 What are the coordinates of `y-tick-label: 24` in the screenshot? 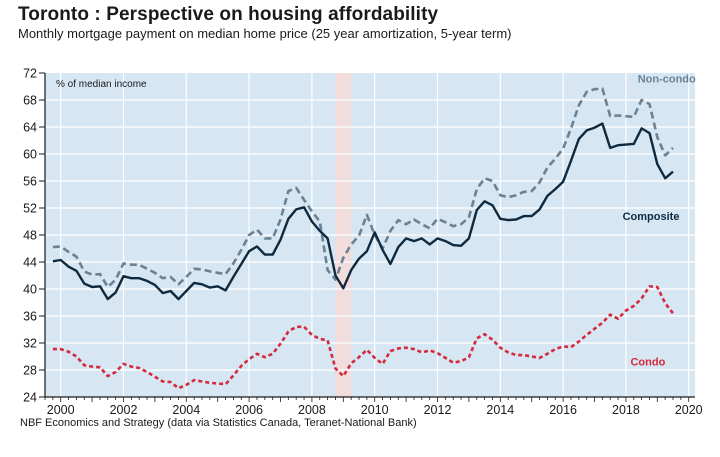 It's located at (30, 398).